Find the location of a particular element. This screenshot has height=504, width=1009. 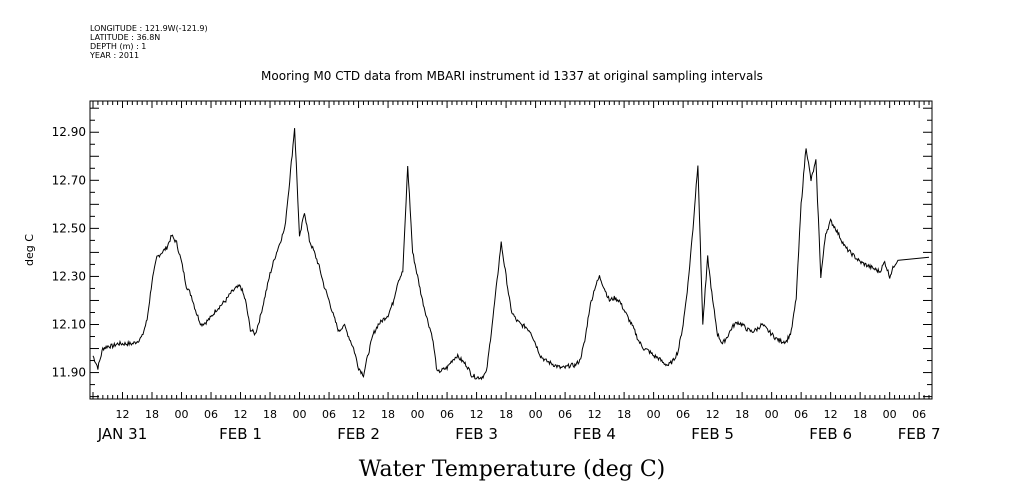

y-tick-label: 12.90 is located at coordinates (69, 132).